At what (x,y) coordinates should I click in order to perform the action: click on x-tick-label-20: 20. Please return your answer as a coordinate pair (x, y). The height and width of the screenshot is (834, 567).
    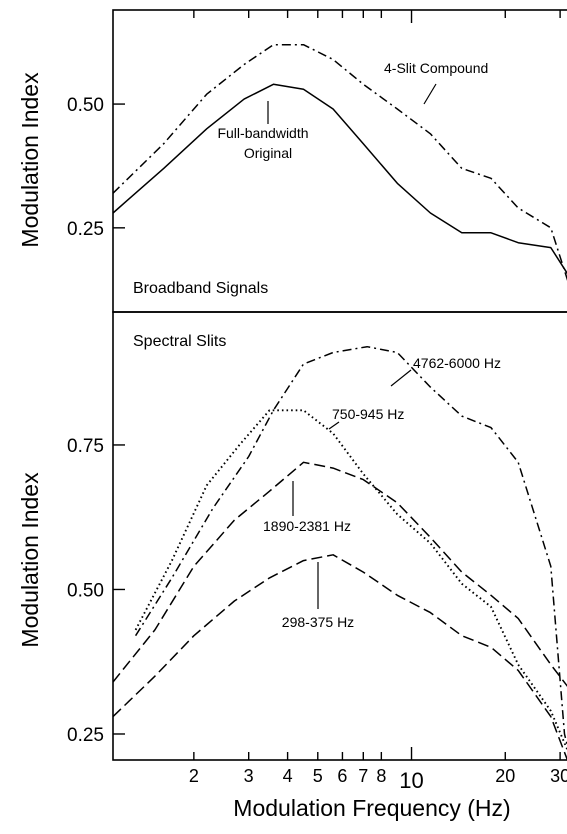
    Looking at the image, I should click on (505, 776).